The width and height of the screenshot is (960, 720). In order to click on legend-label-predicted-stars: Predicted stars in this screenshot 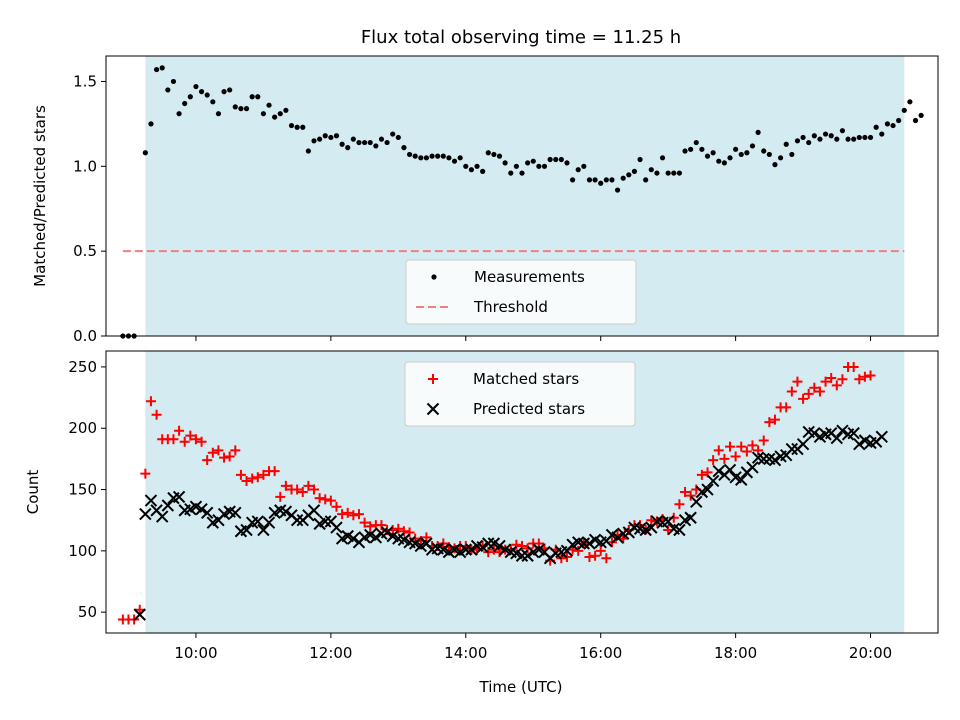, I will do `click(529, 409)`.